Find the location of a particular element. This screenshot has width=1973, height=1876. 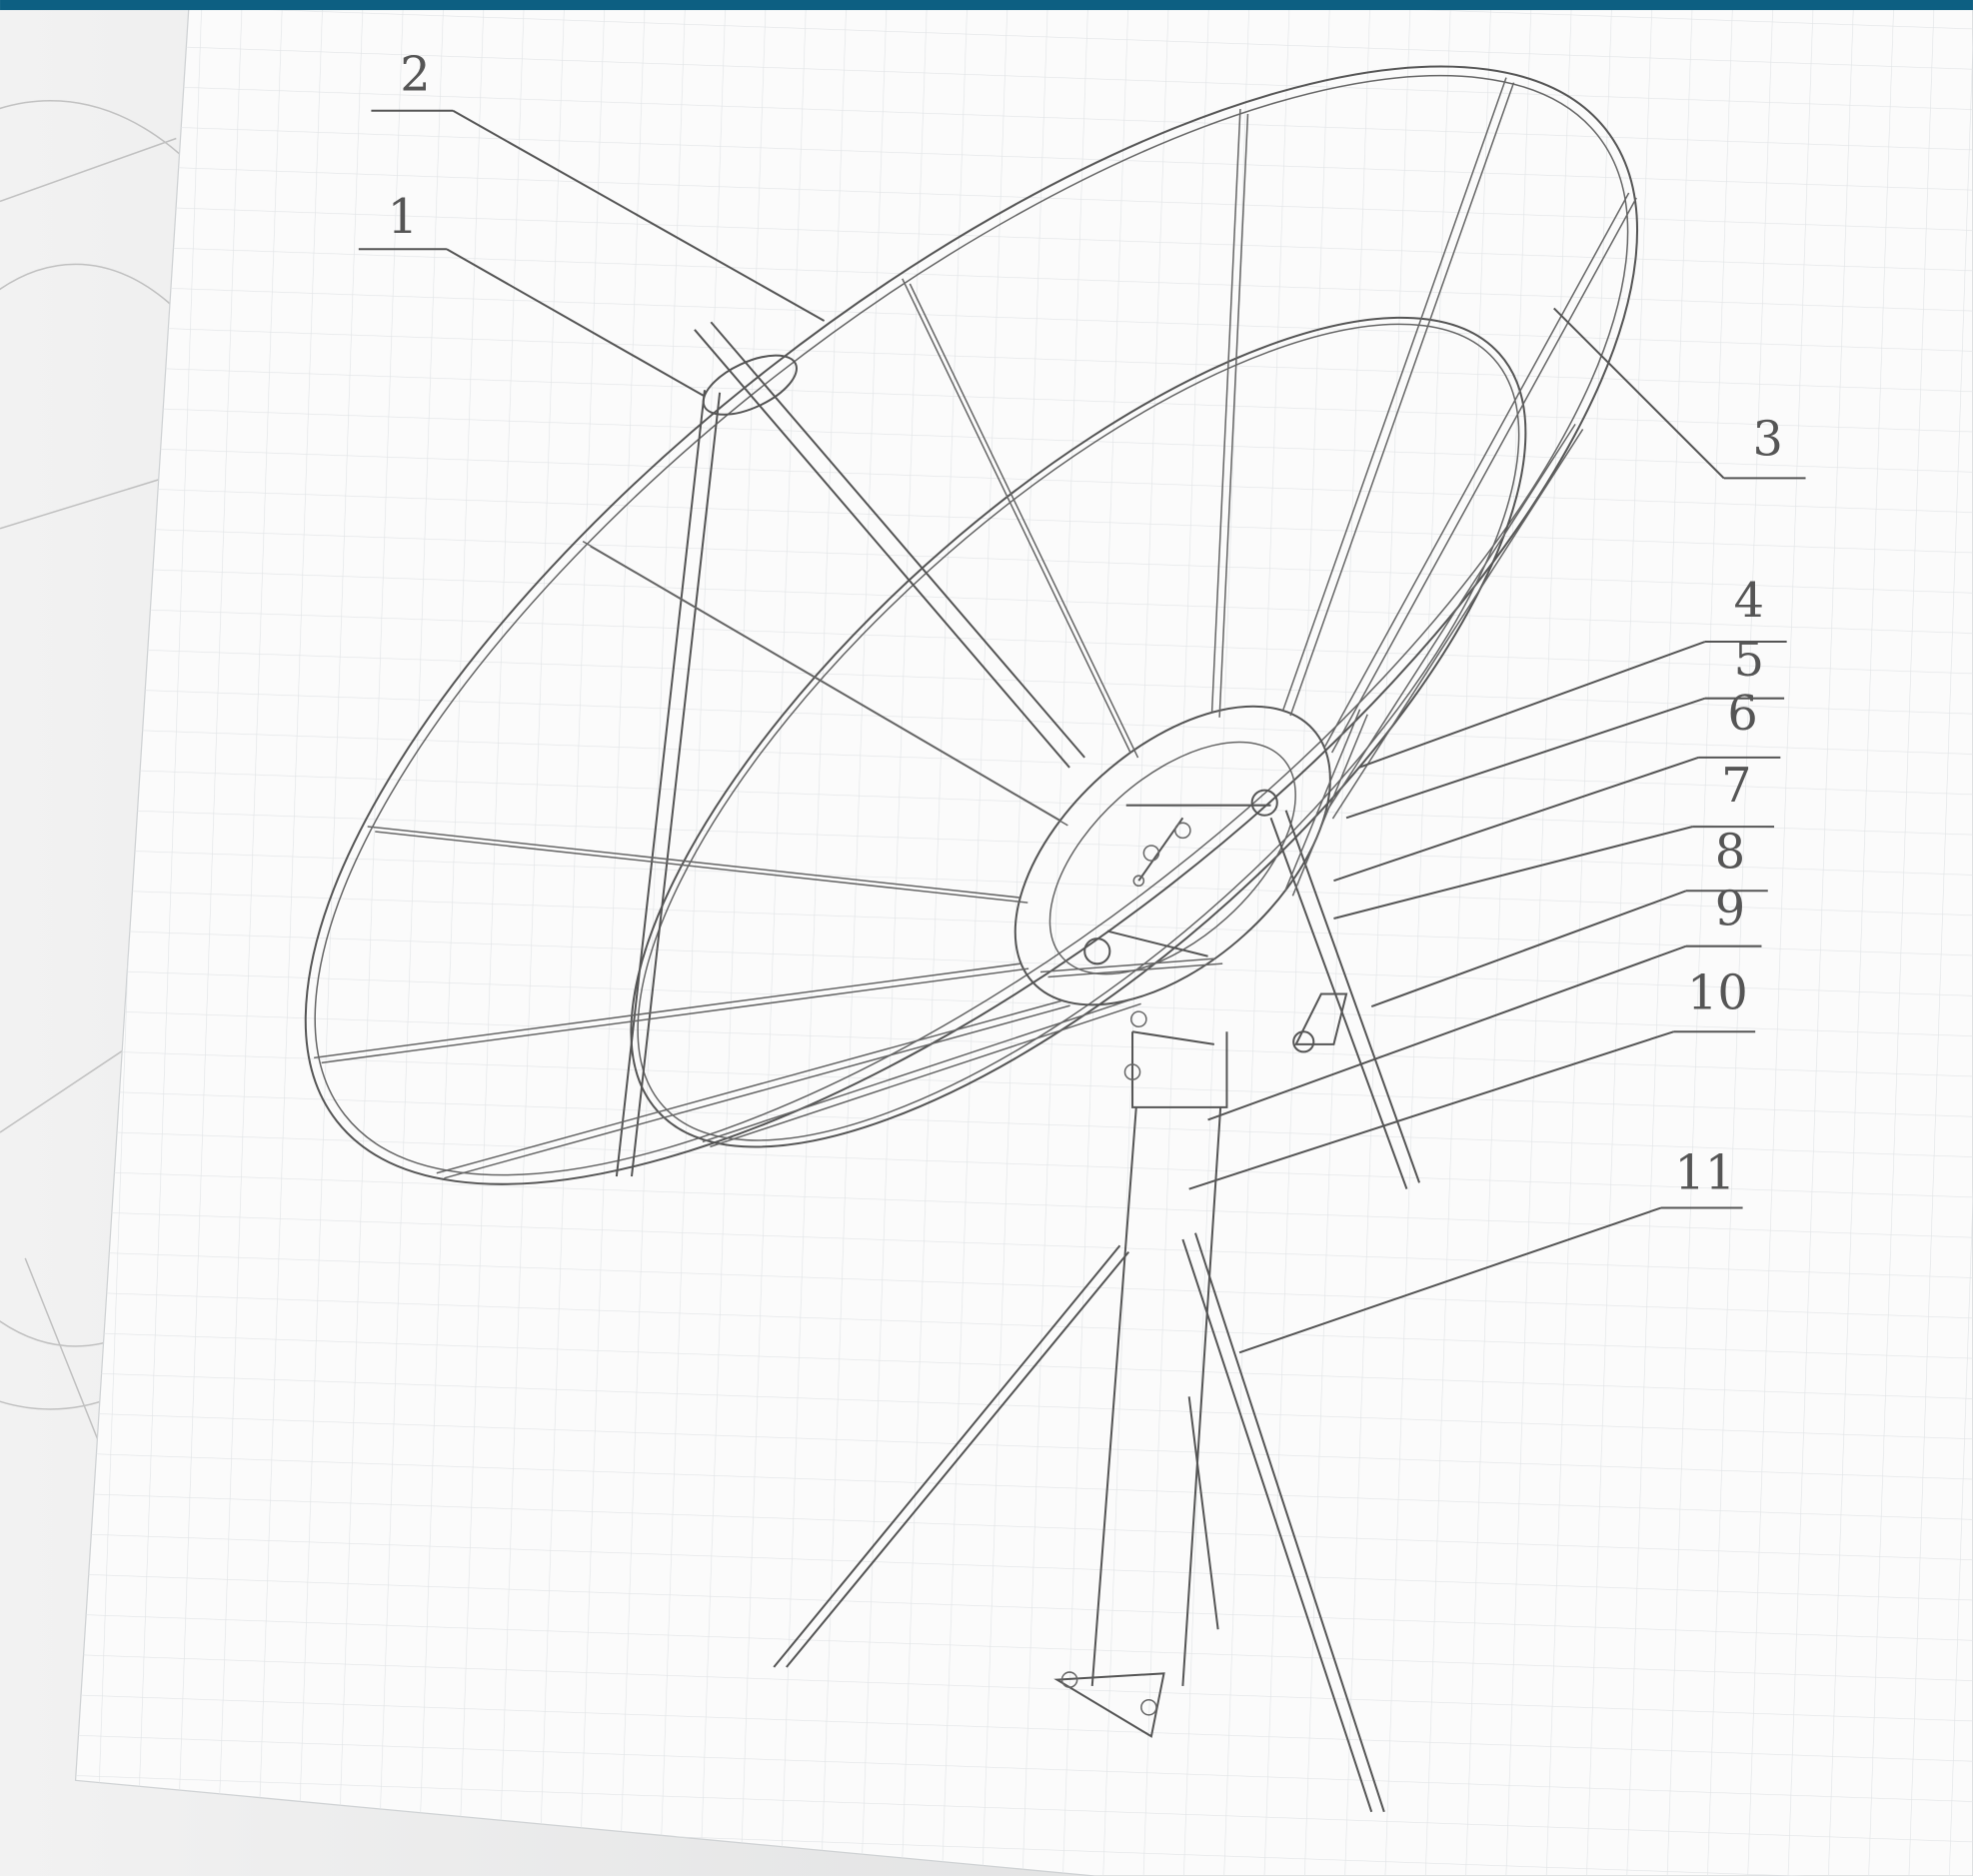

part-label: 3 is located at coordinates (1768, 440).